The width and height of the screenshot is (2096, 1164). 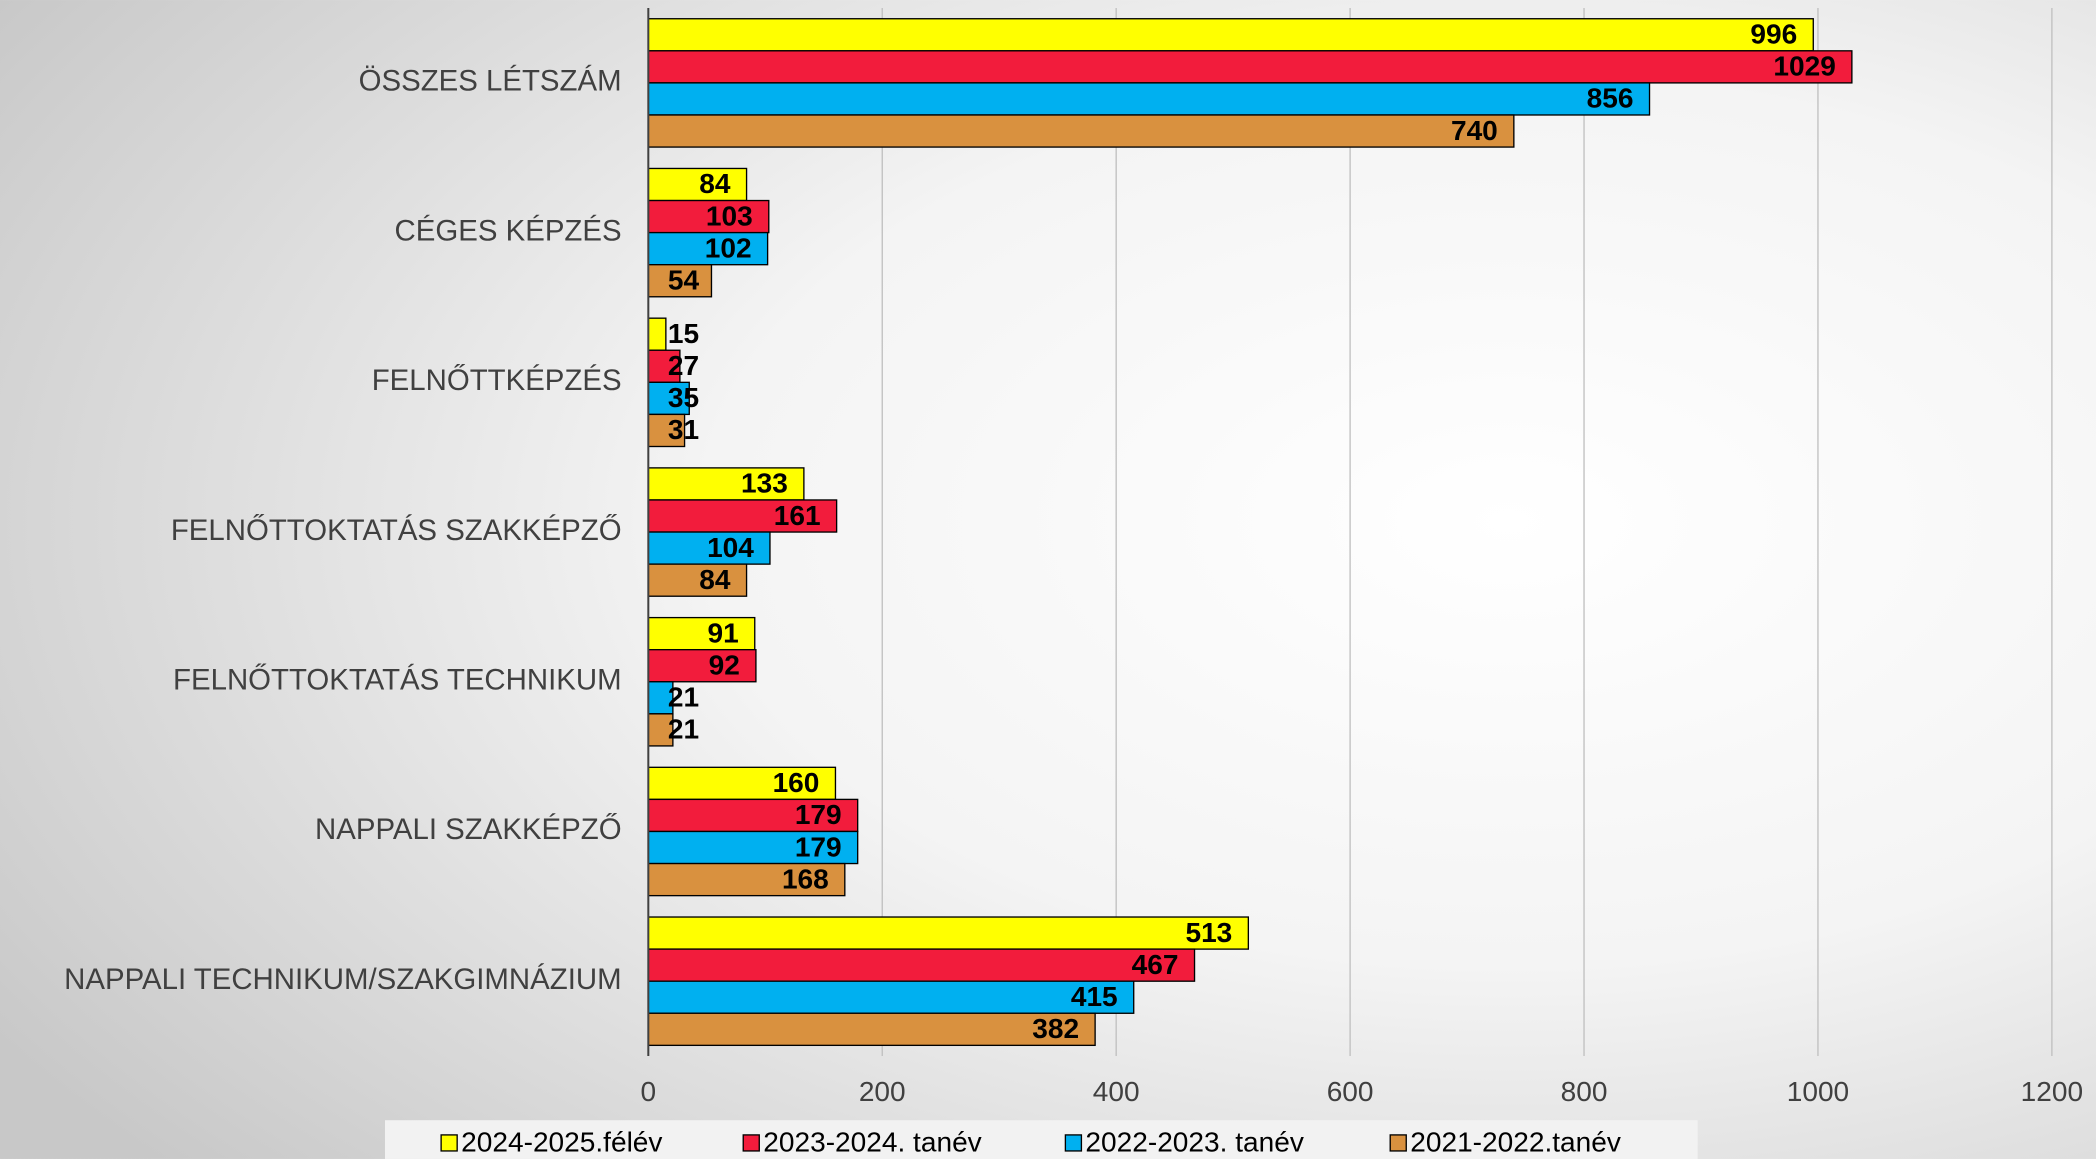 What do you see at coordinates (797, 515) in the screenshot?
I see `value-label: 161` at bounding box center [797, 515].